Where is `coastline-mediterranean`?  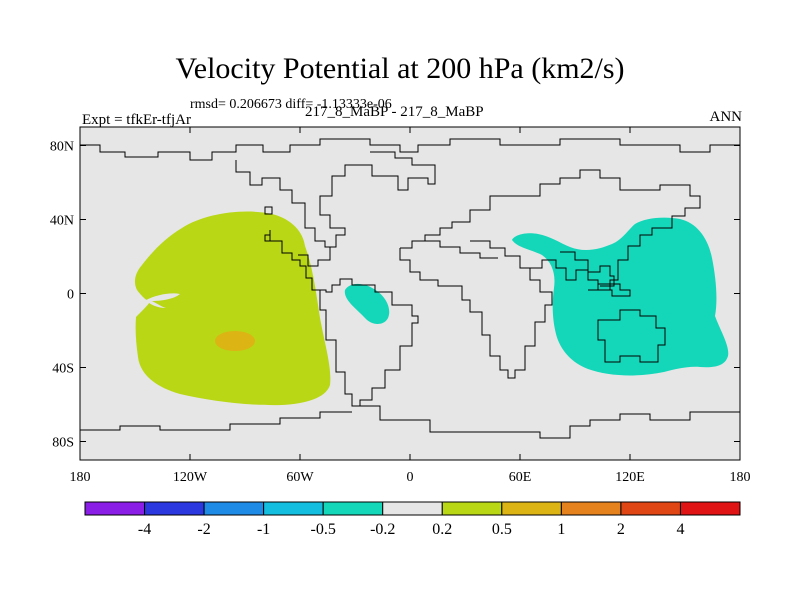 coastline-mediterranean is located at coordinates (459, 249).